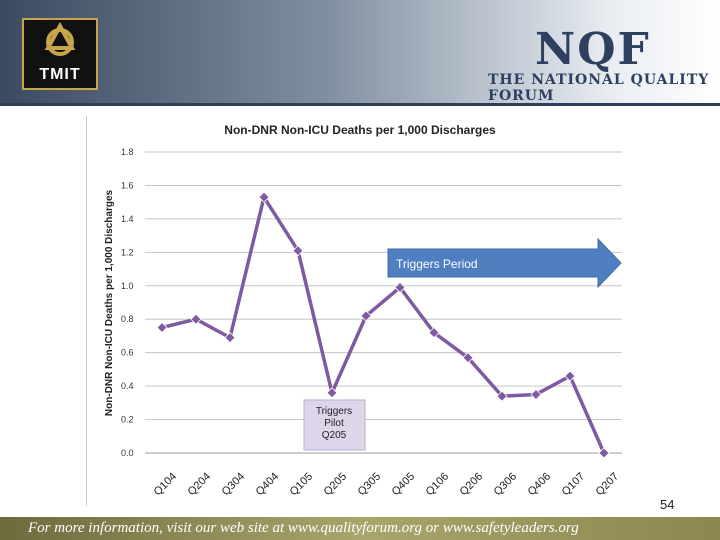 The width and height of the screenshot is (720, 540). Describe the element at coordinates (437, 264) in the screenshot. I see `triggers-period-label: Triggers Period` at that location.